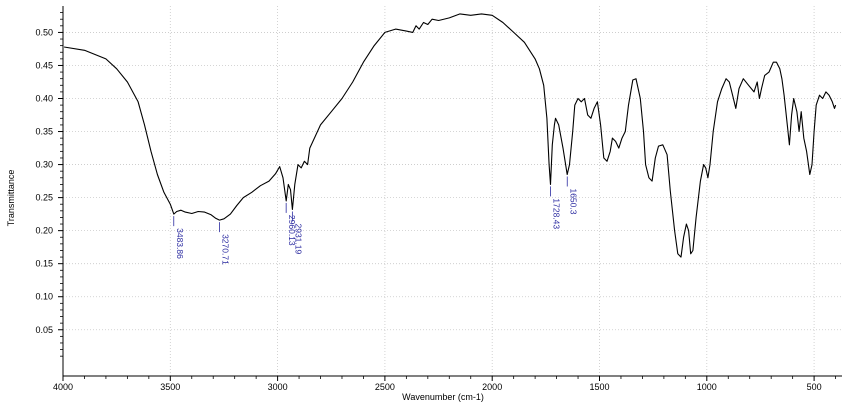 Image resolution: width=845 pixels, height=410 pixels. Describe the element at coordinates (814, 387) in the screenshot. I see `x-tick-label: 500` at that location.